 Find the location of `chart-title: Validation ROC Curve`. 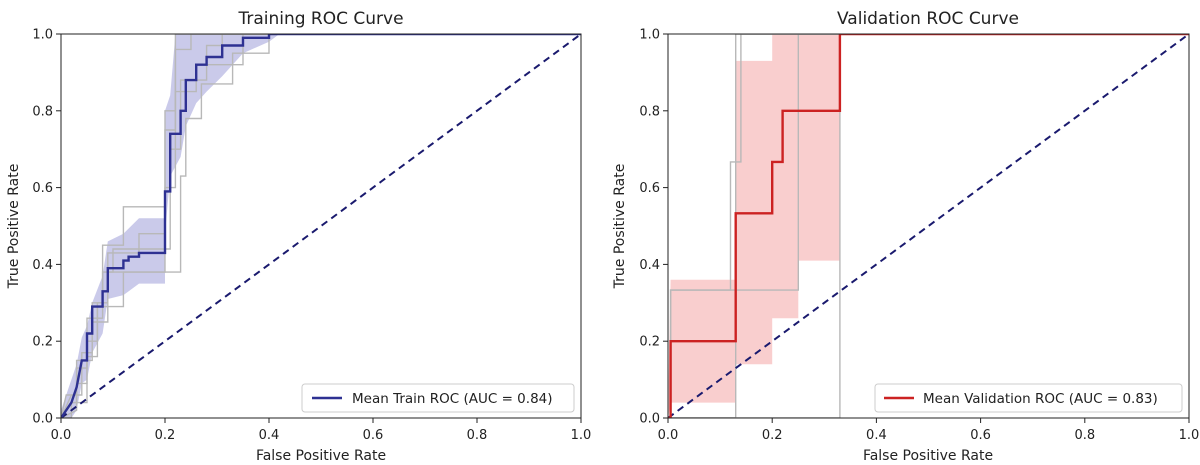

chart-title: Validation ROC Curve is located at coordinates (928, 19).